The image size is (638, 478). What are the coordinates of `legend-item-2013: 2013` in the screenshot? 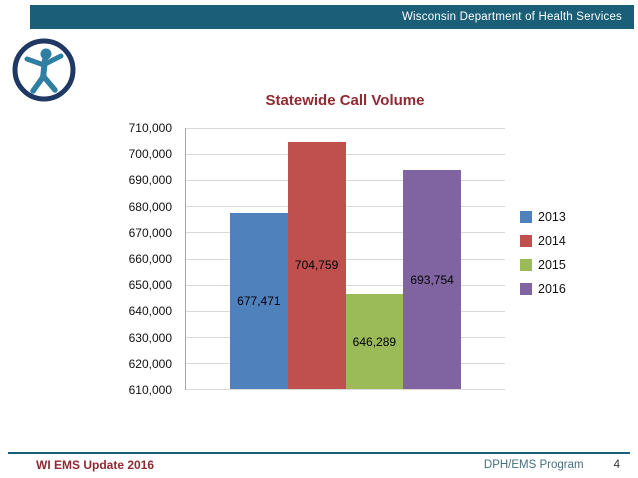 It's located at (543, 217).